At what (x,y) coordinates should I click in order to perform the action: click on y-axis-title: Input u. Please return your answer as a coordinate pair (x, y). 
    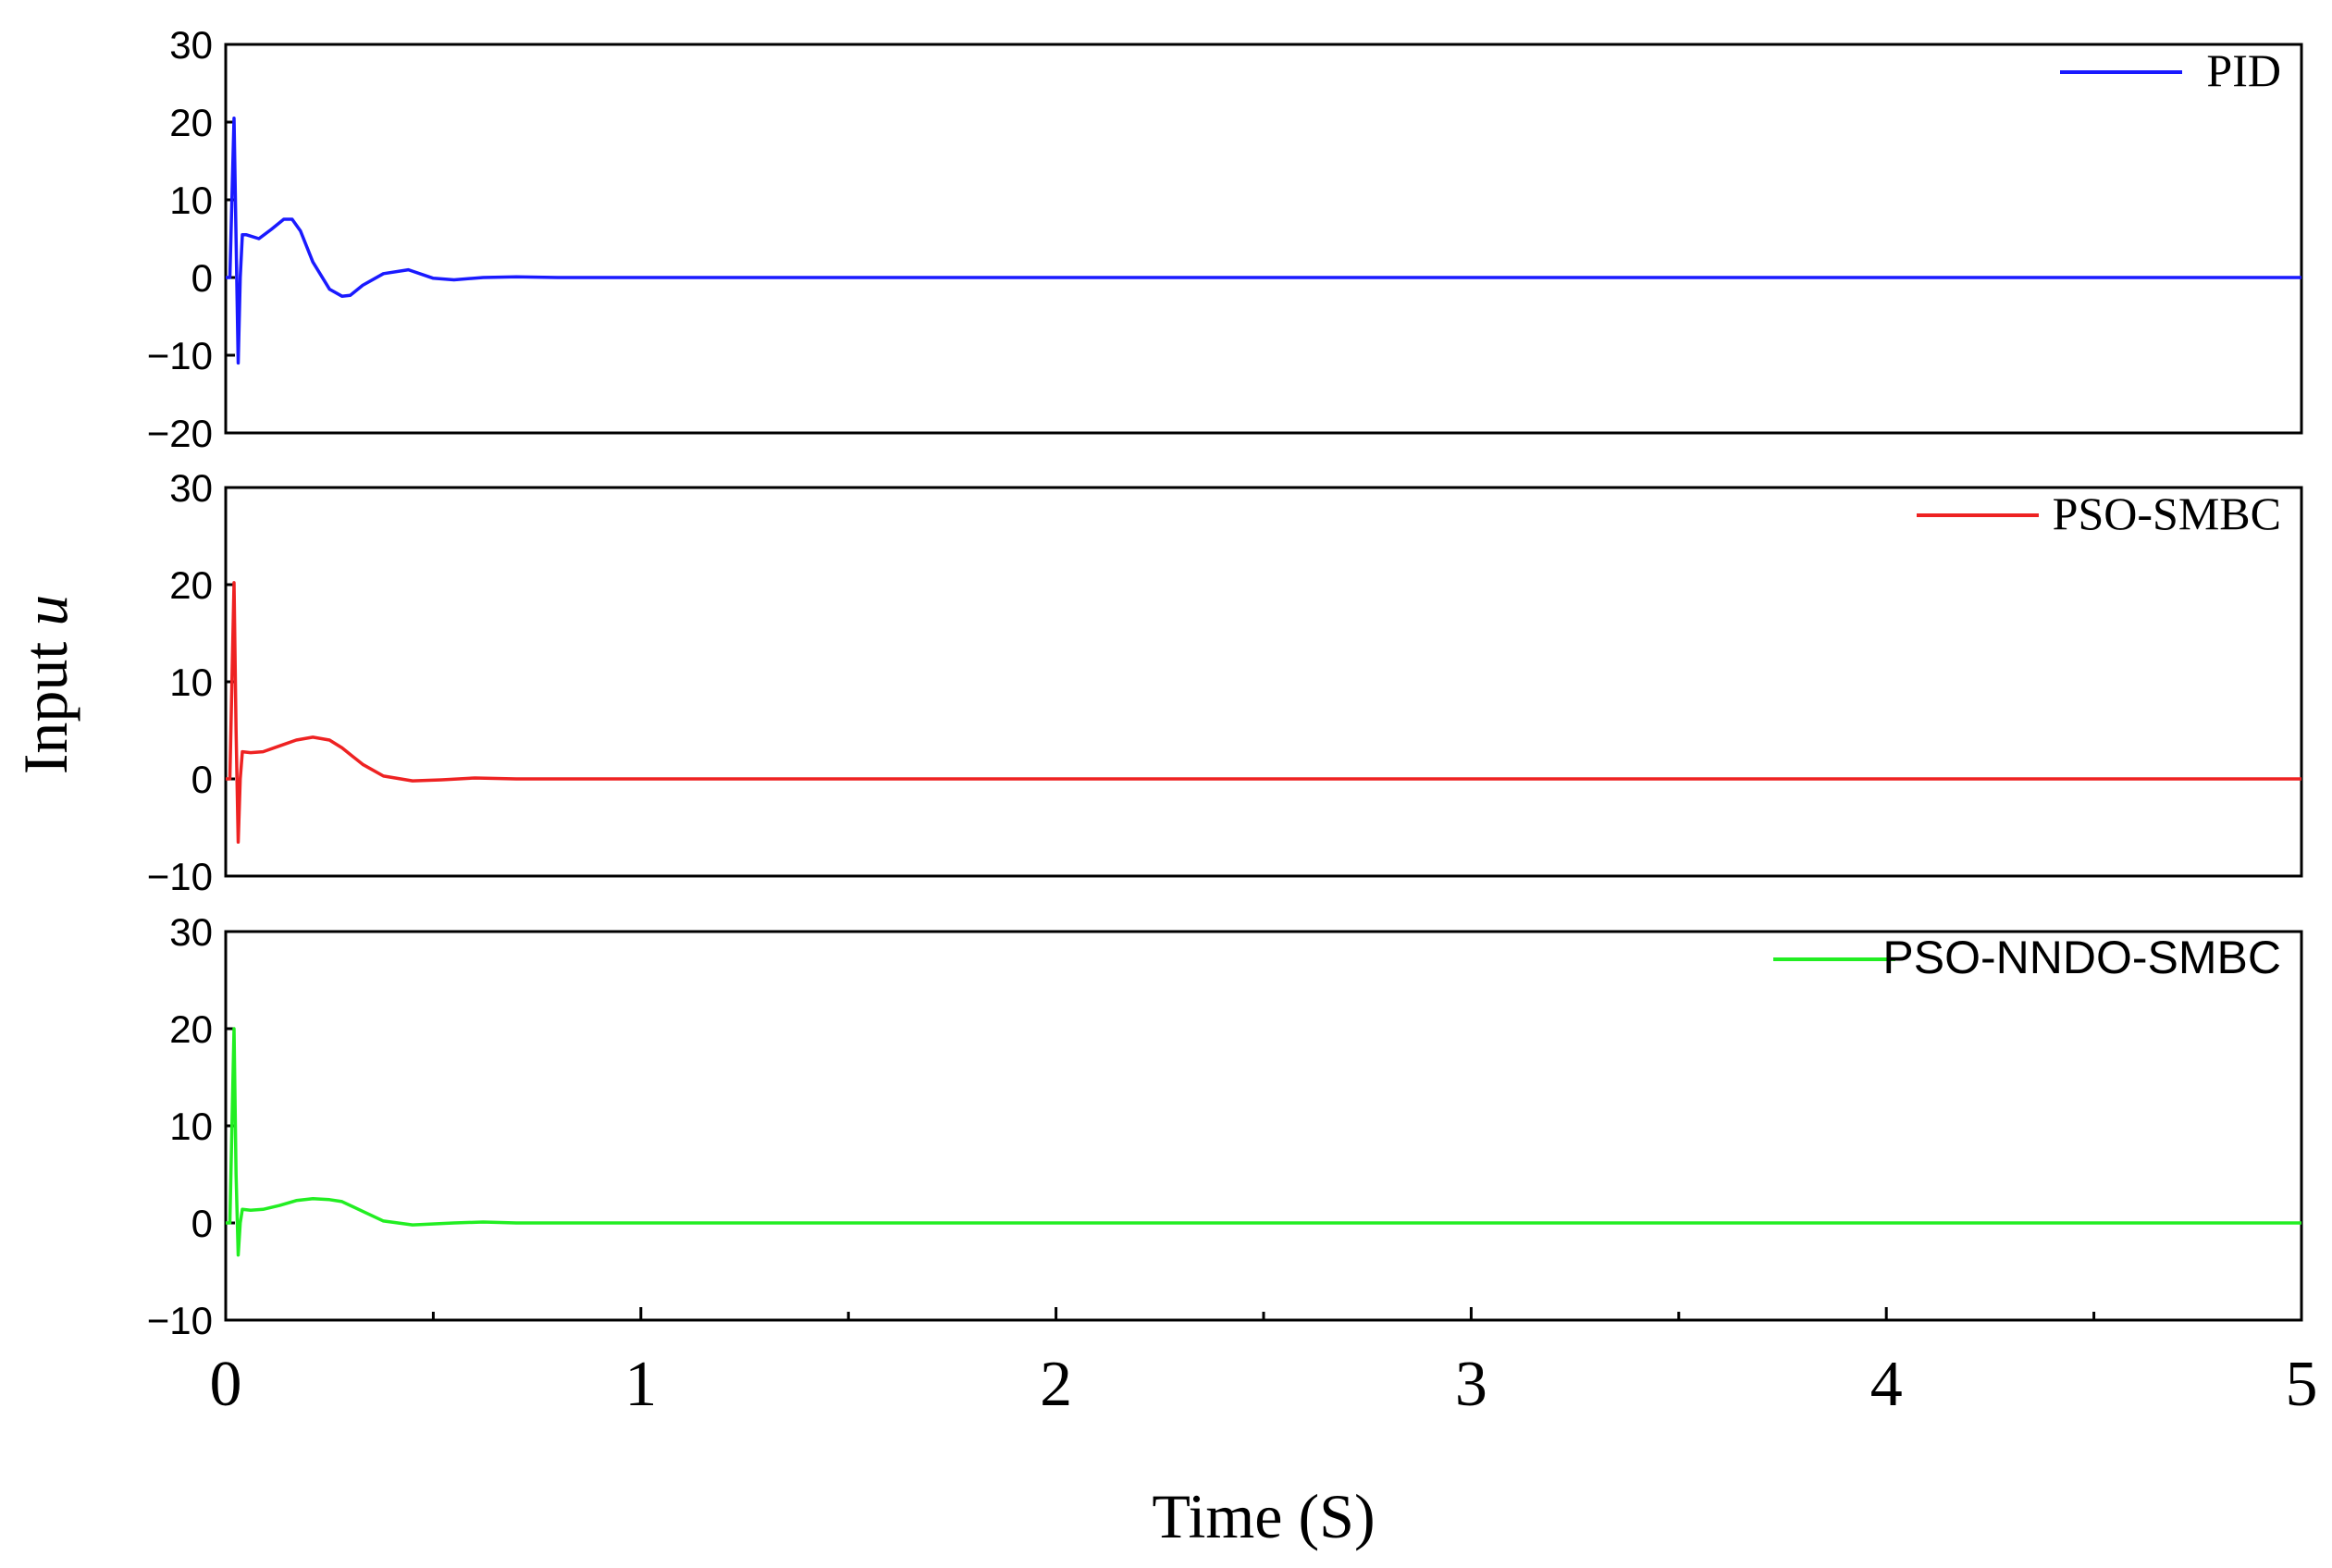
    Looking at the image, I should click on (45, 685).